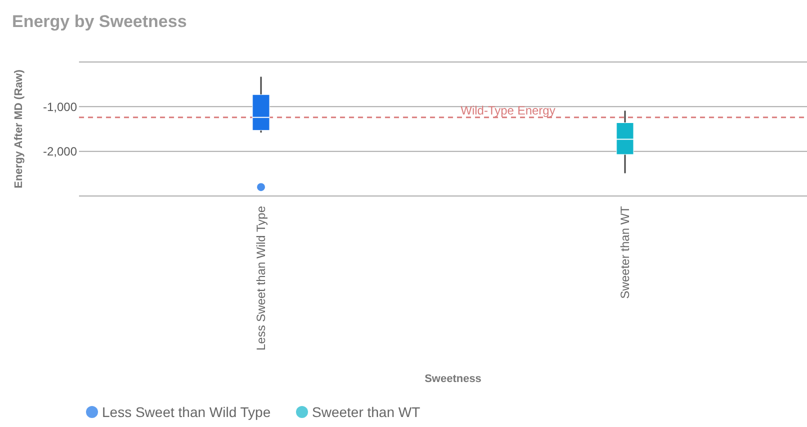 The width and height of the screenshot is (807, 427). What do you see at coordinates (60, 107) in the screenshot?
I see `y-tick-label: -1,000` at bounding box center [60, 107].